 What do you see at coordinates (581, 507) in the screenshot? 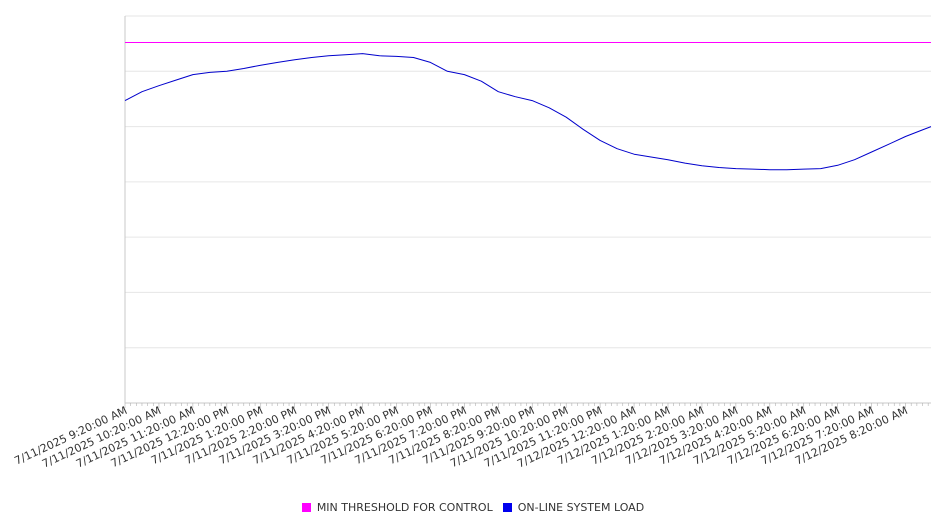
I see `legend-label-online-load: ON-LINE SYSTEM LOAD` at bounding box center [581, 507].